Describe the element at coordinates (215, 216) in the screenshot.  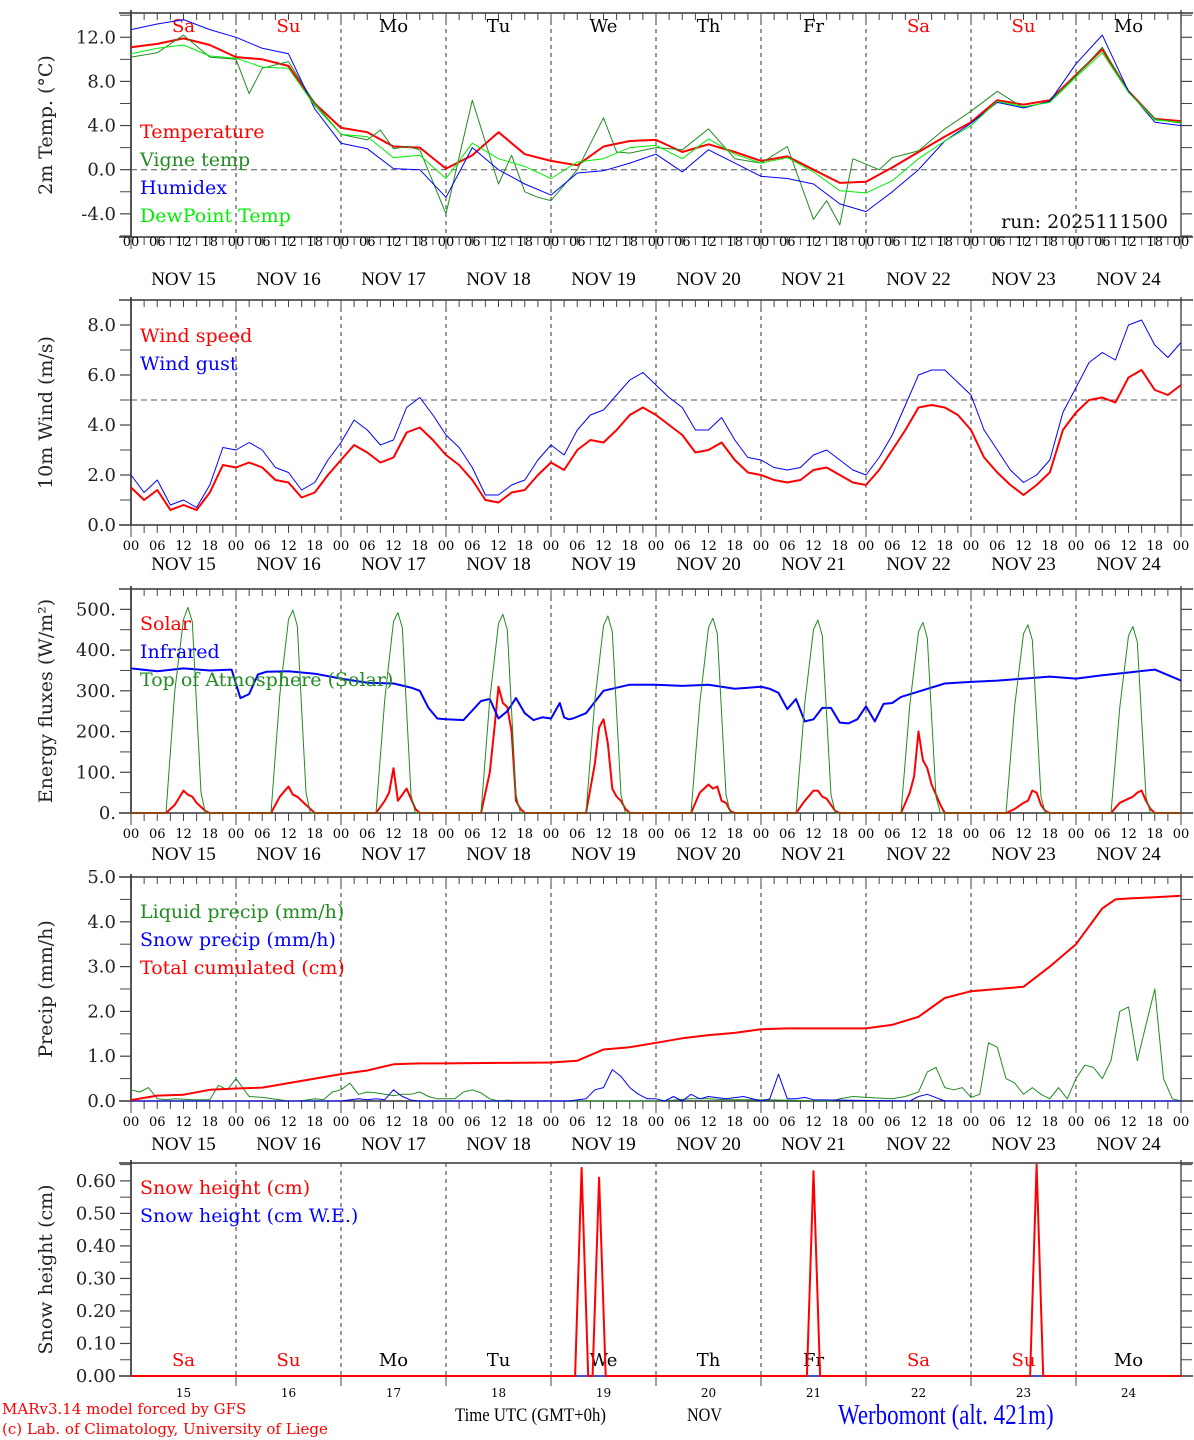
I see `legend-entry: DewPoint Temp` at that location.